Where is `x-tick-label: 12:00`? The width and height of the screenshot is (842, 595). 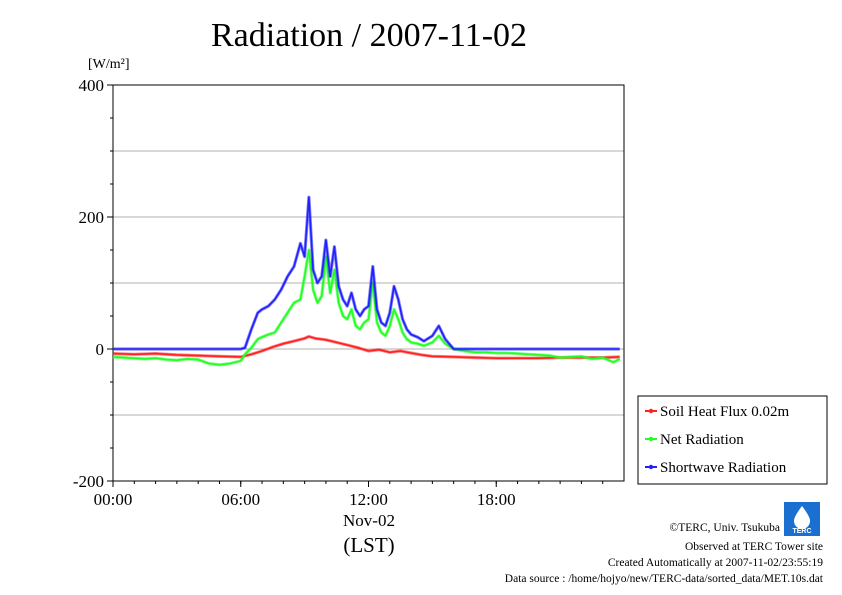 x-tick-label: 12:00 is located at coordinates (368, 499).